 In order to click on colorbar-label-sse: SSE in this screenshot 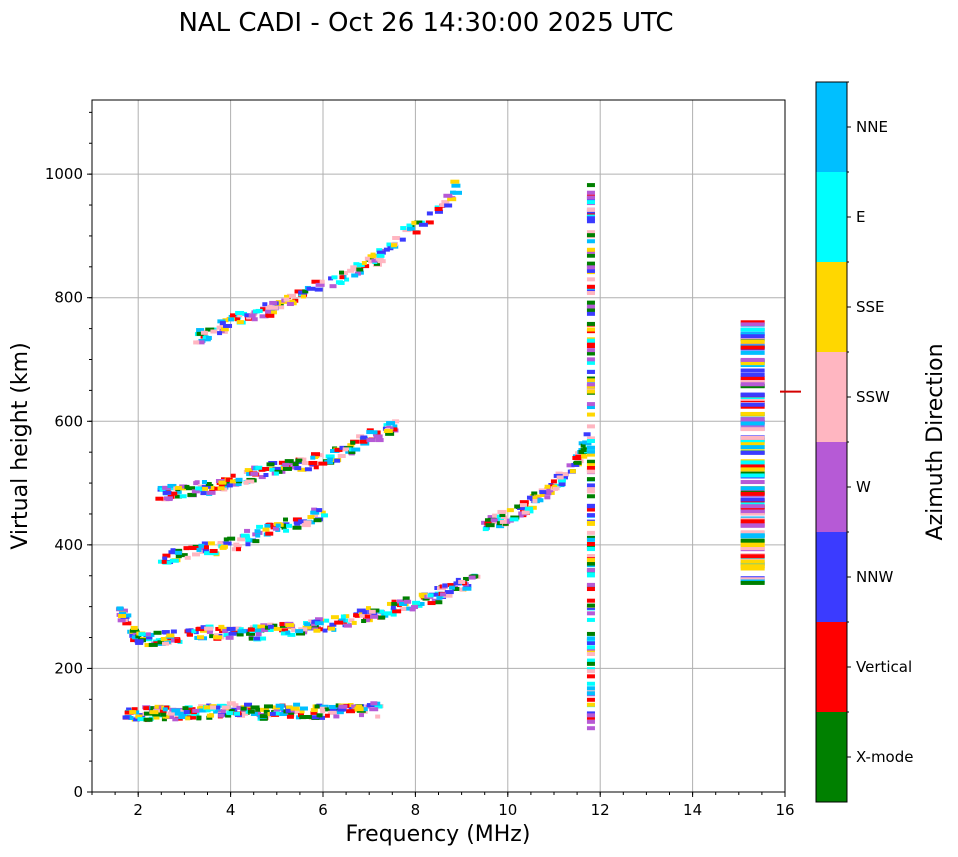, I will do `click(870, 307)`.